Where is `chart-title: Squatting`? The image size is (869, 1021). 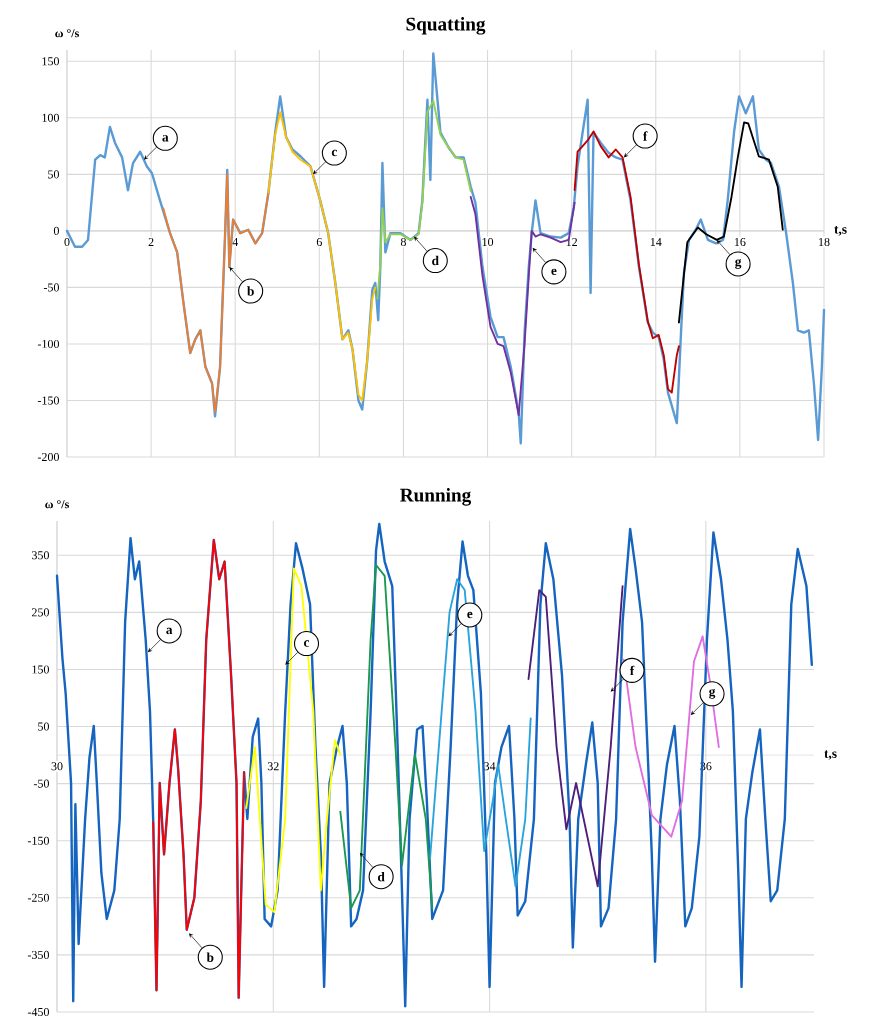
chart-title: Squatting is located at coordinates (446, 26).